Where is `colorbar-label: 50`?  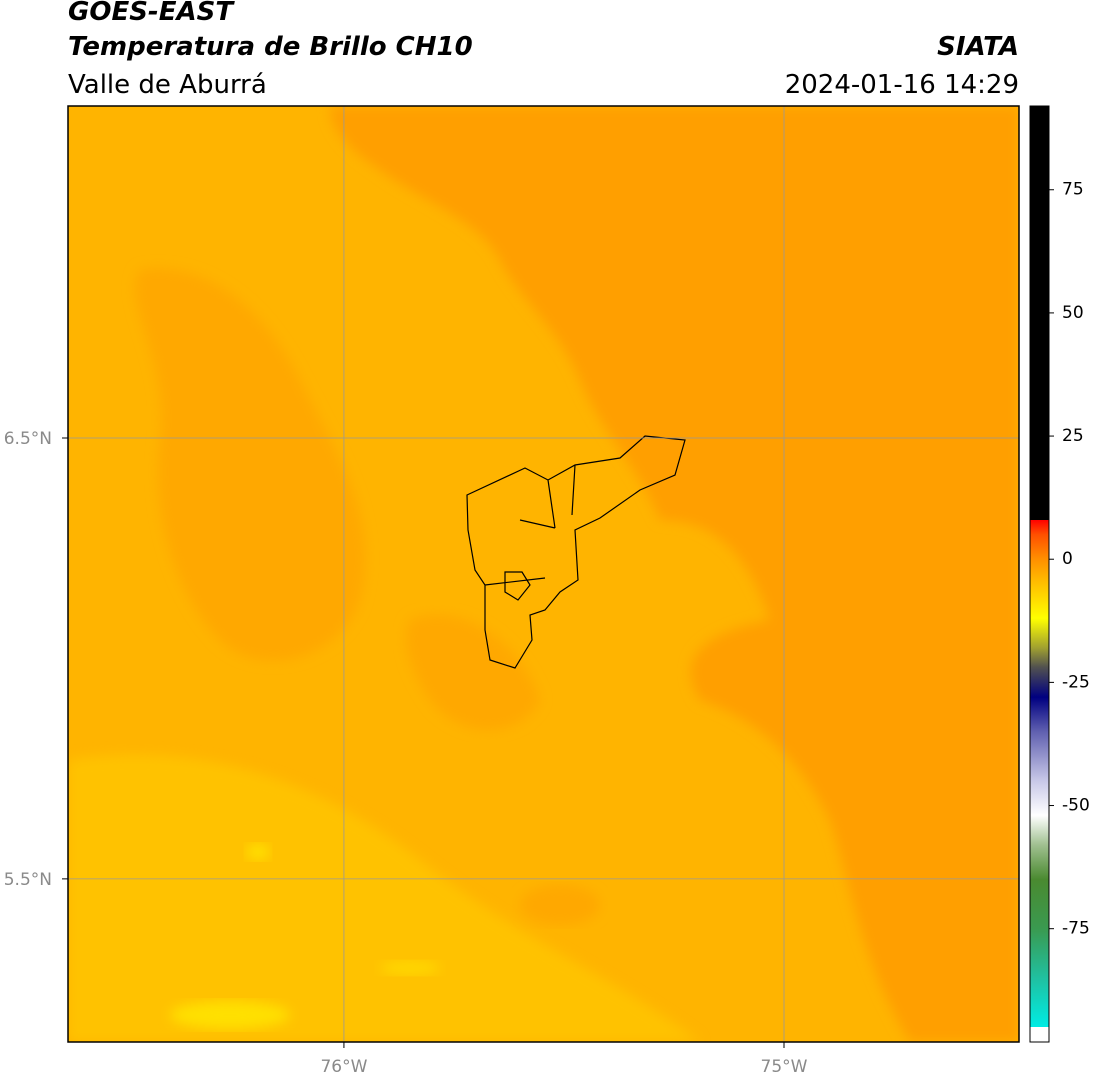
colorbar-label: 50 is located at coordinates (1073, 313).